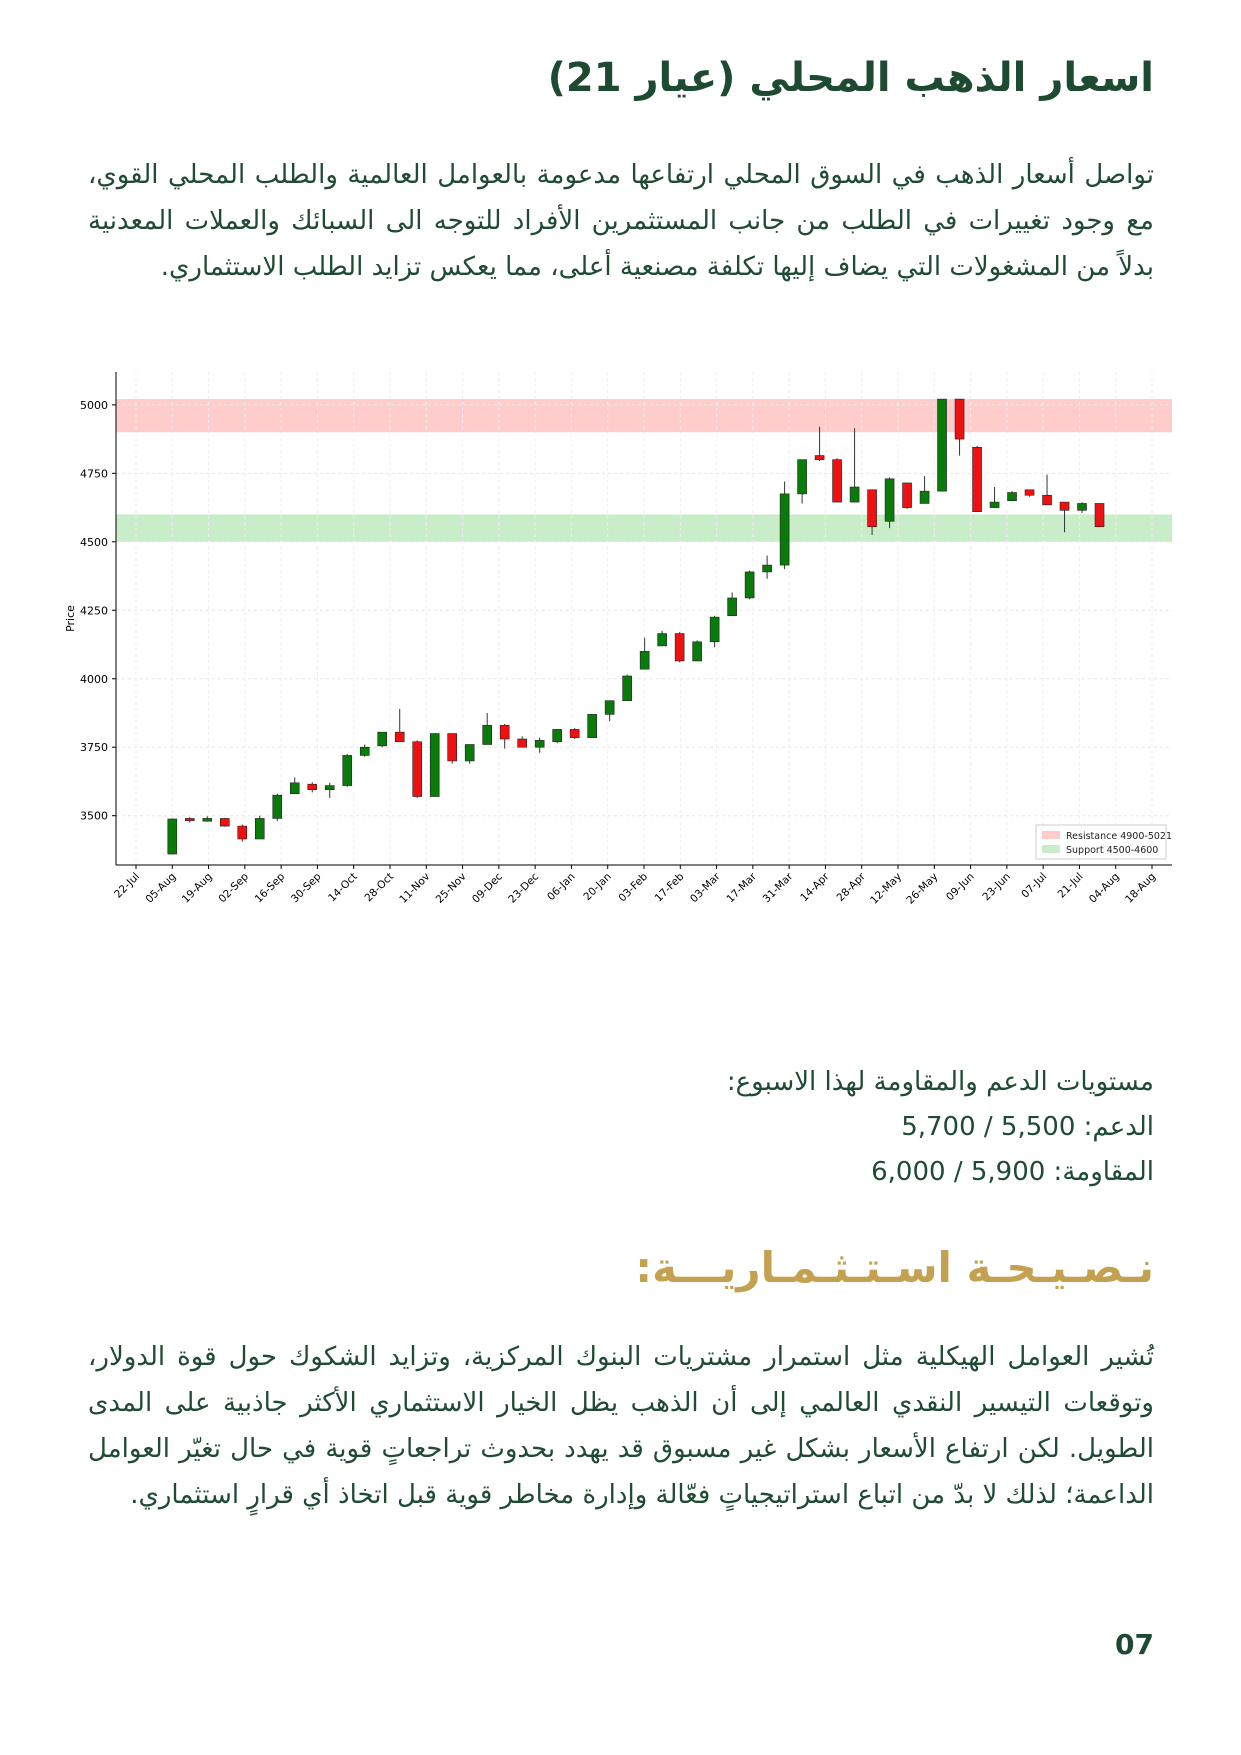 This screenshot has height=1755, width=1241. Describe the element at coordinates (633, 887) in the screenshot. I see `x-tick-label: 03-Feb` at that location.